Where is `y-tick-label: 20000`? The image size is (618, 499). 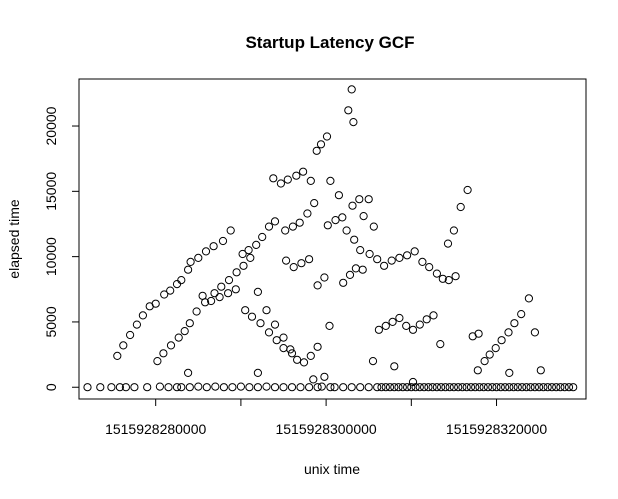 y-tick-label: 20000 is located at coordinates (51, 125).